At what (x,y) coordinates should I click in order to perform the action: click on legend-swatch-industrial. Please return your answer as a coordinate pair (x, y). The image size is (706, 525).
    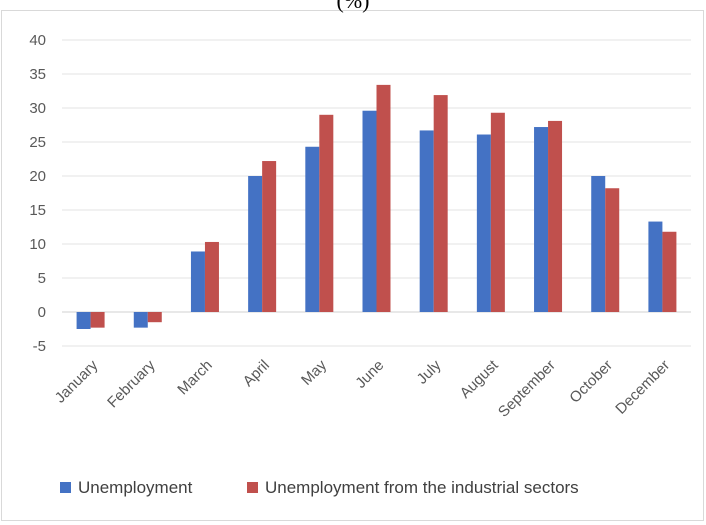
    Looking at the image, I should click on (252, 487).